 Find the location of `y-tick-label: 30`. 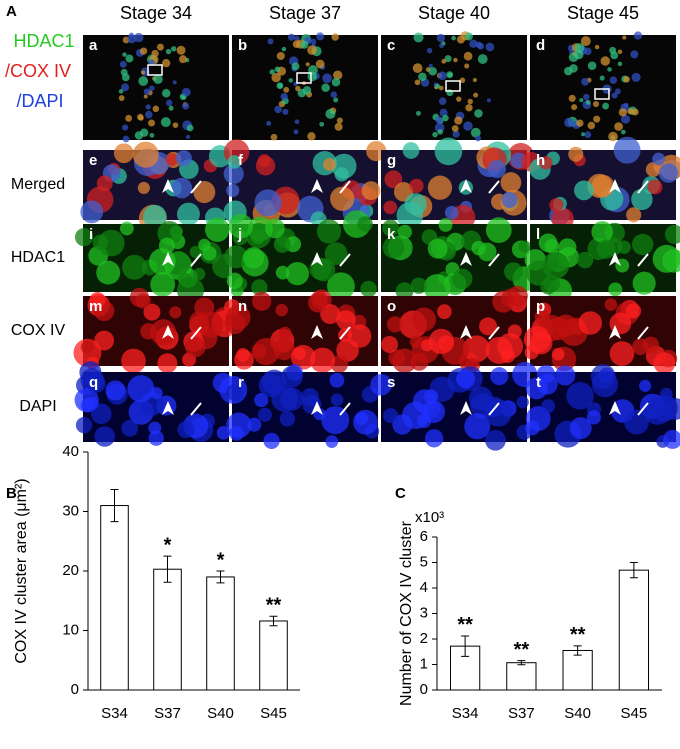

y-tick-label: 30 is located at coordinates (70, 510).